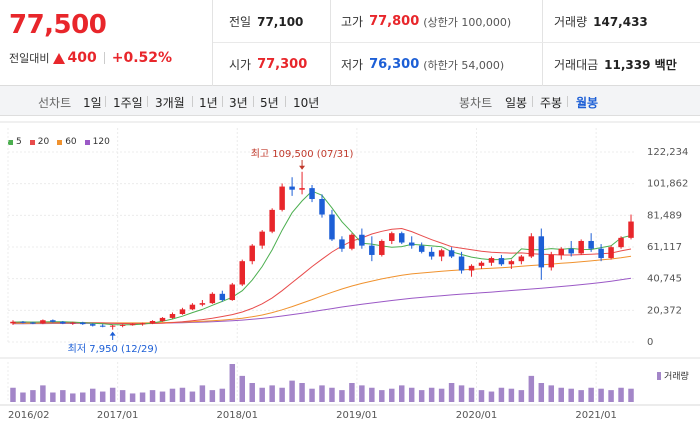  I want to click on legend-ma120: 120, so click(97, 142).